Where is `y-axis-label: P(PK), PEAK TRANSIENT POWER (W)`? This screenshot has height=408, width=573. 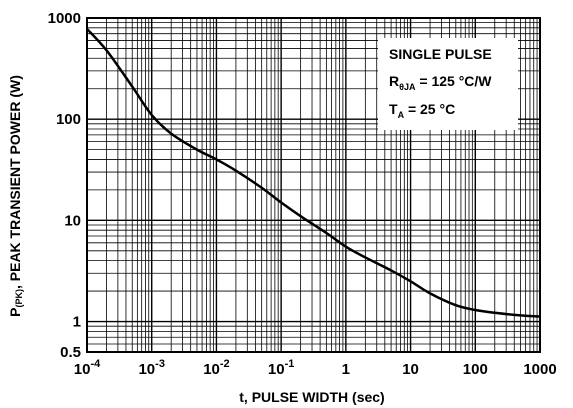 y-axis-label: P(PK), PEAK TRANSIENT POWER (W) is located at coordinates (15, 196).